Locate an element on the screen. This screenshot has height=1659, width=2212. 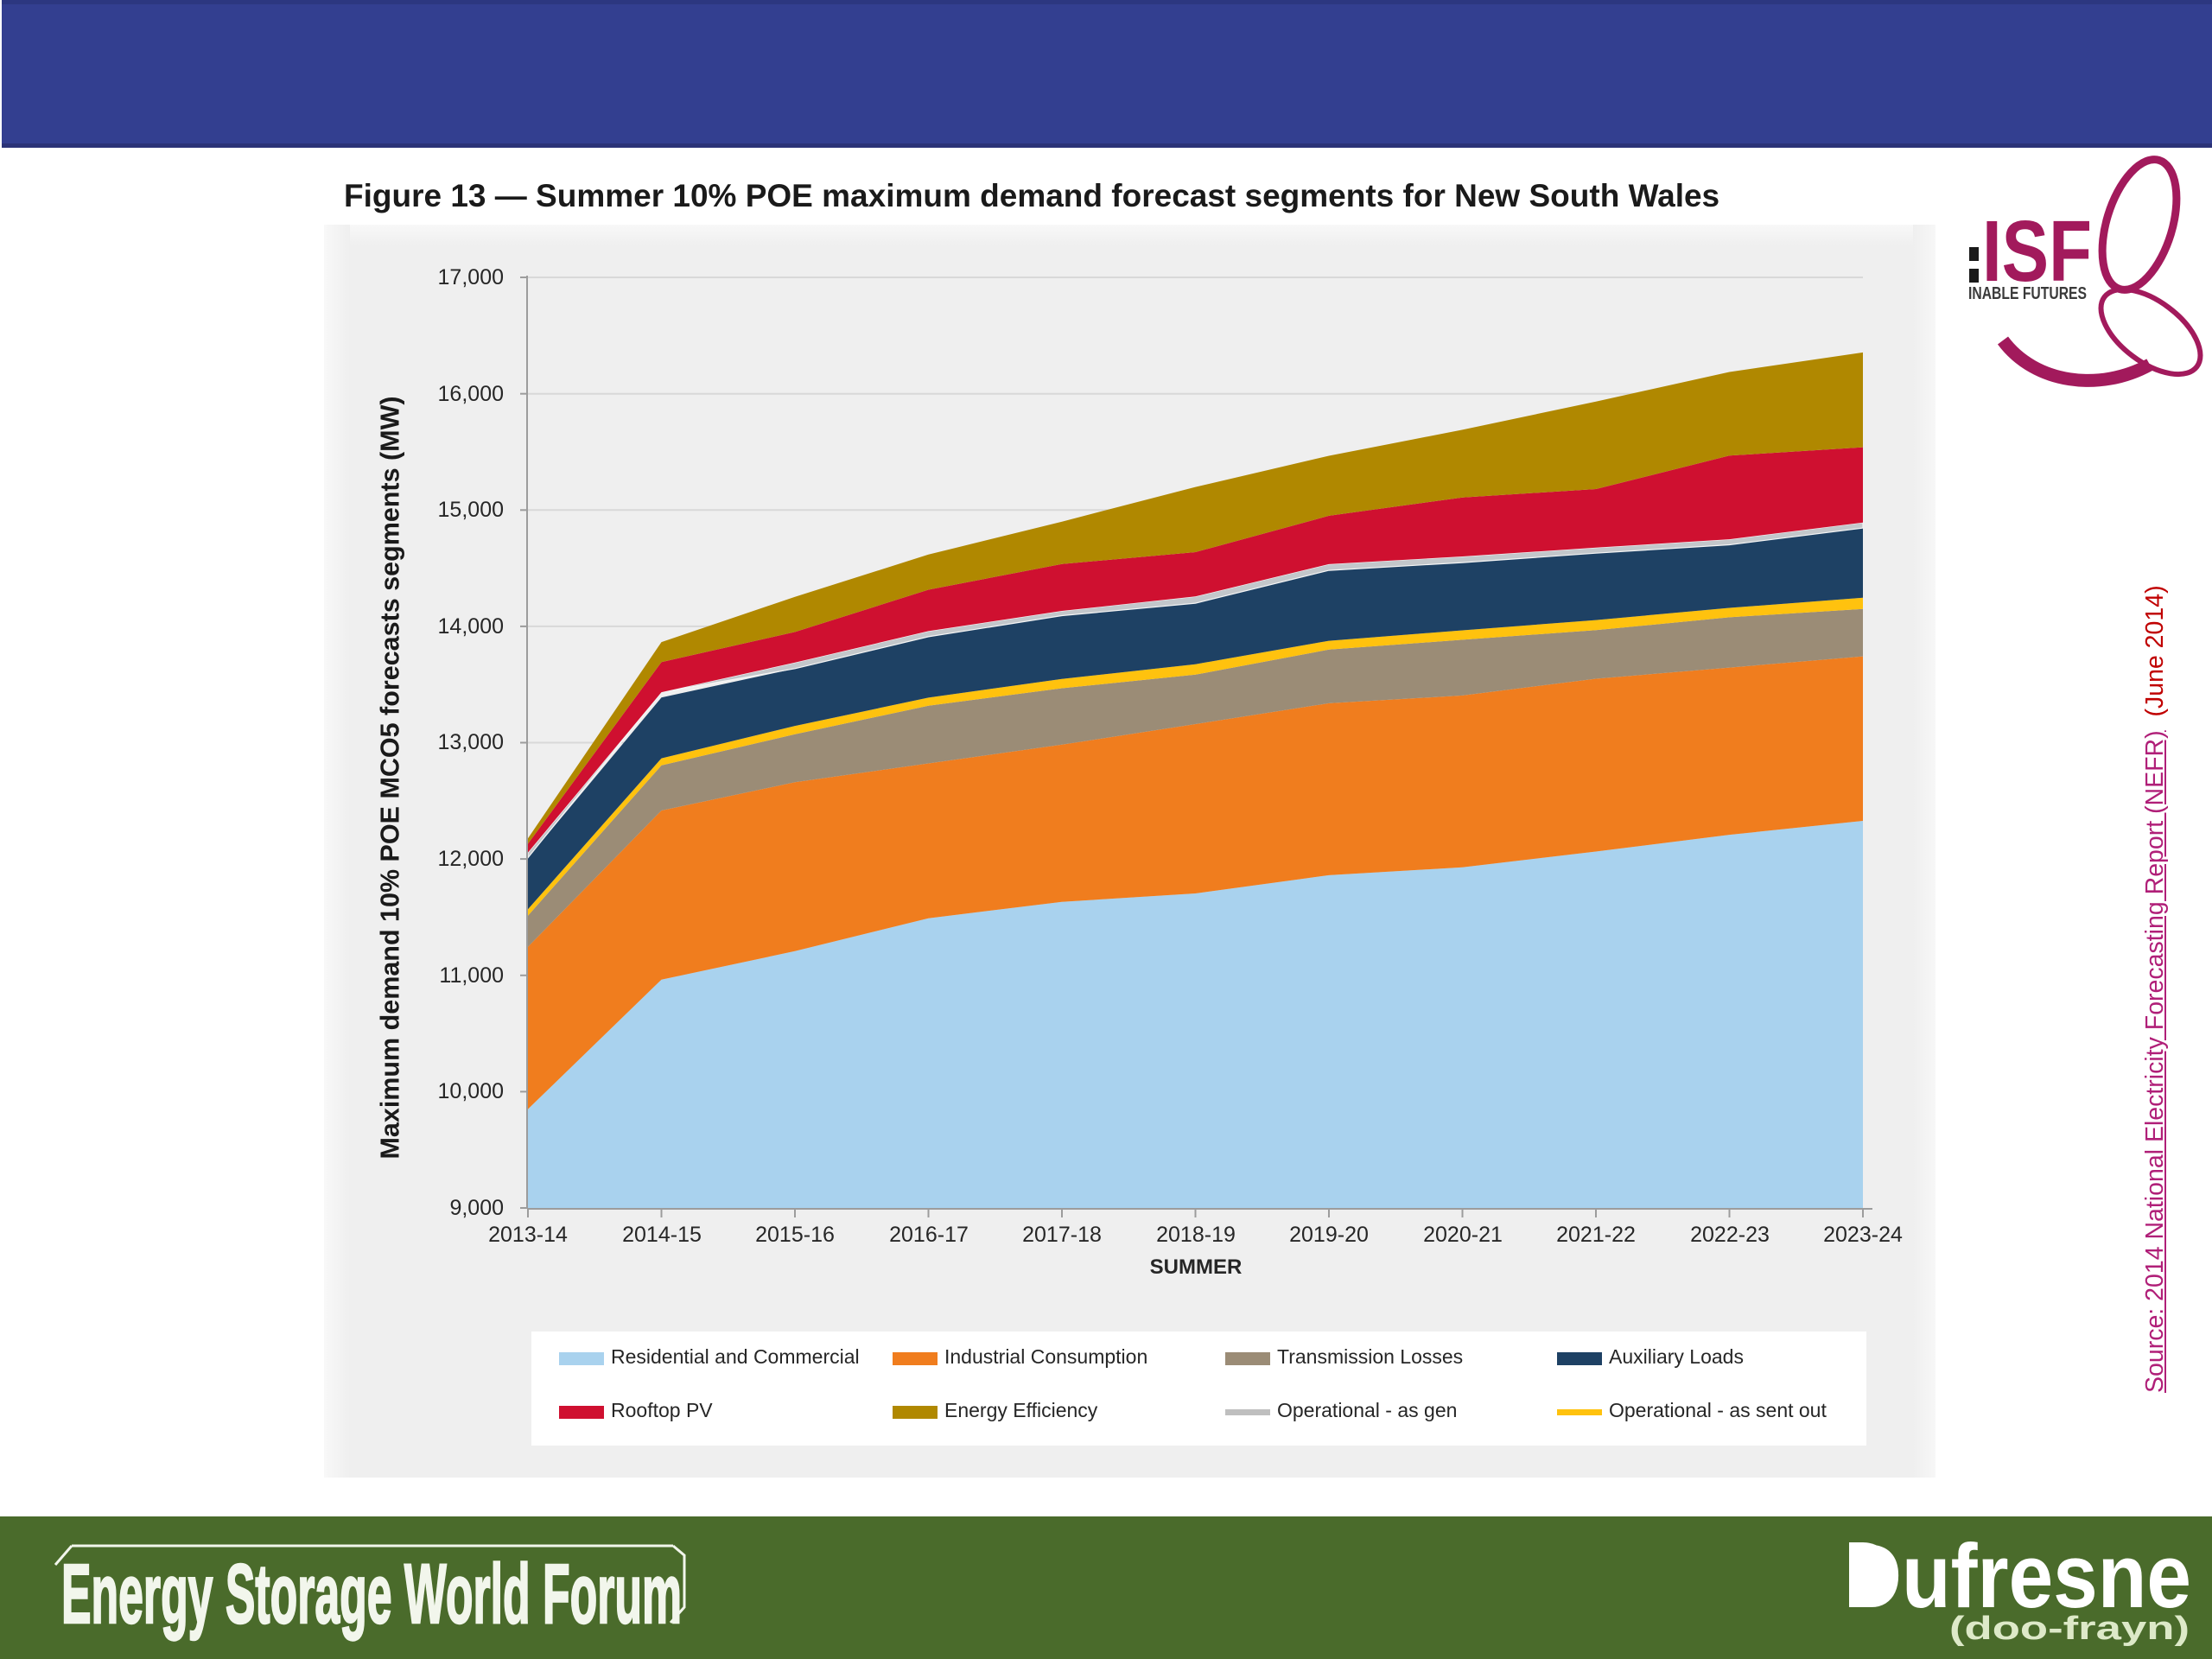
svg-text: Dufresne is located at coordinates (2017, 1576).